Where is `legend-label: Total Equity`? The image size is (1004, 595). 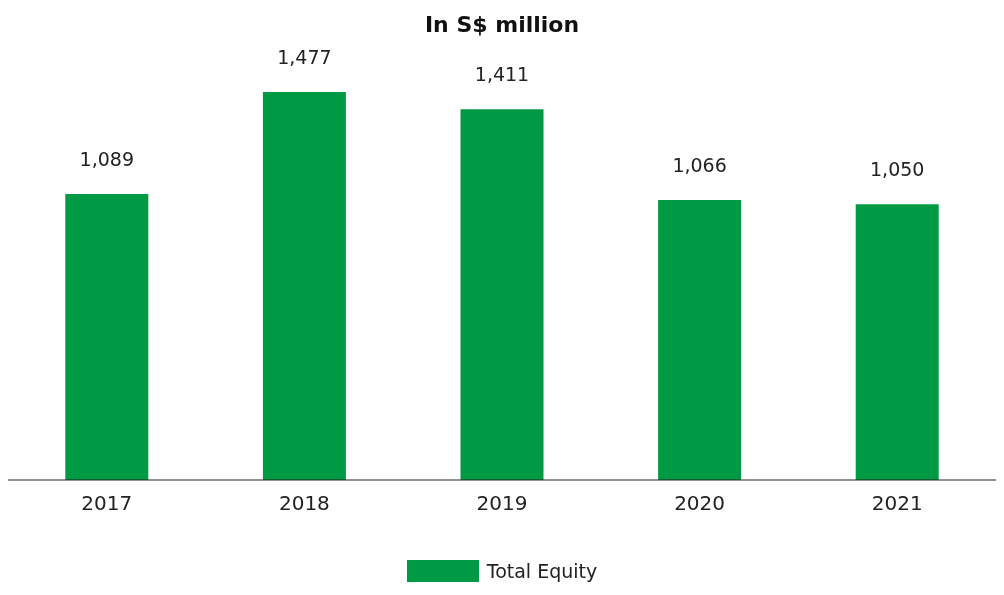
legend-label: Total Equity is located at coordinates (542, 571).